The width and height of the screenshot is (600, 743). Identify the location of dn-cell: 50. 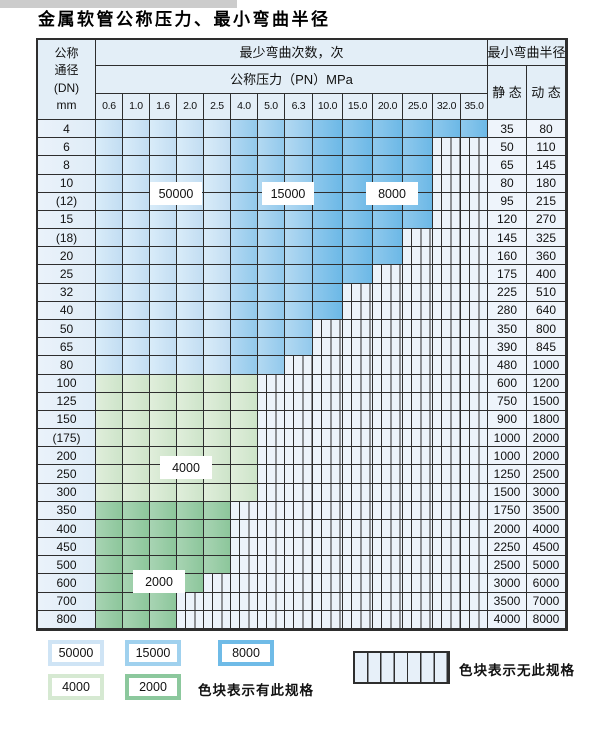
(67, 329).